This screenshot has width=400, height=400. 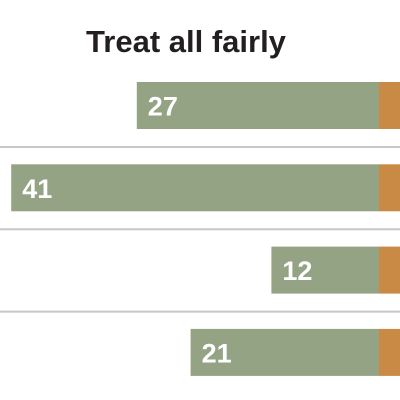 I want to click on bar-label-2: 41, so click(x=37, y=189).